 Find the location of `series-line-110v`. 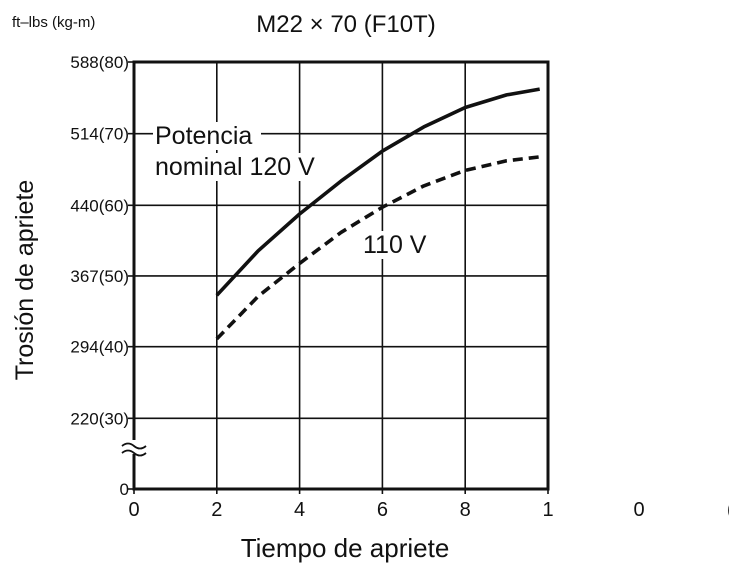

series-line-110v is located at coordinates (377, 248).